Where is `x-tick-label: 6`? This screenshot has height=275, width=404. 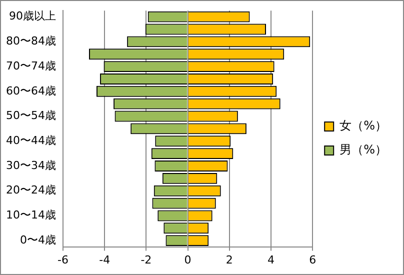
x-tick-label: 6 is located at coordinates (312, 259).